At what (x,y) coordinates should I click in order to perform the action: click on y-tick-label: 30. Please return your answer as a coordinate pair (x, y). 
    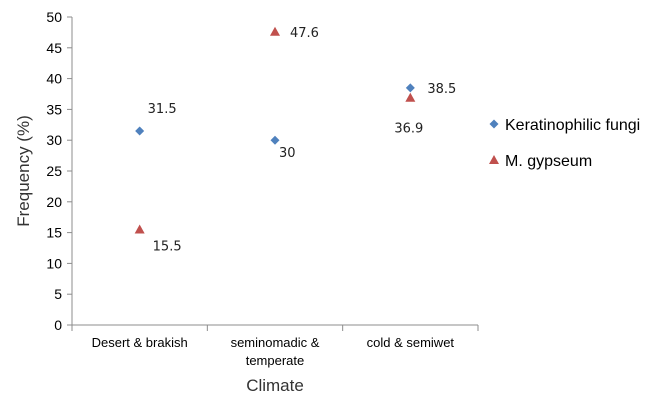
    Looking at the image, I should click on (54, 140).